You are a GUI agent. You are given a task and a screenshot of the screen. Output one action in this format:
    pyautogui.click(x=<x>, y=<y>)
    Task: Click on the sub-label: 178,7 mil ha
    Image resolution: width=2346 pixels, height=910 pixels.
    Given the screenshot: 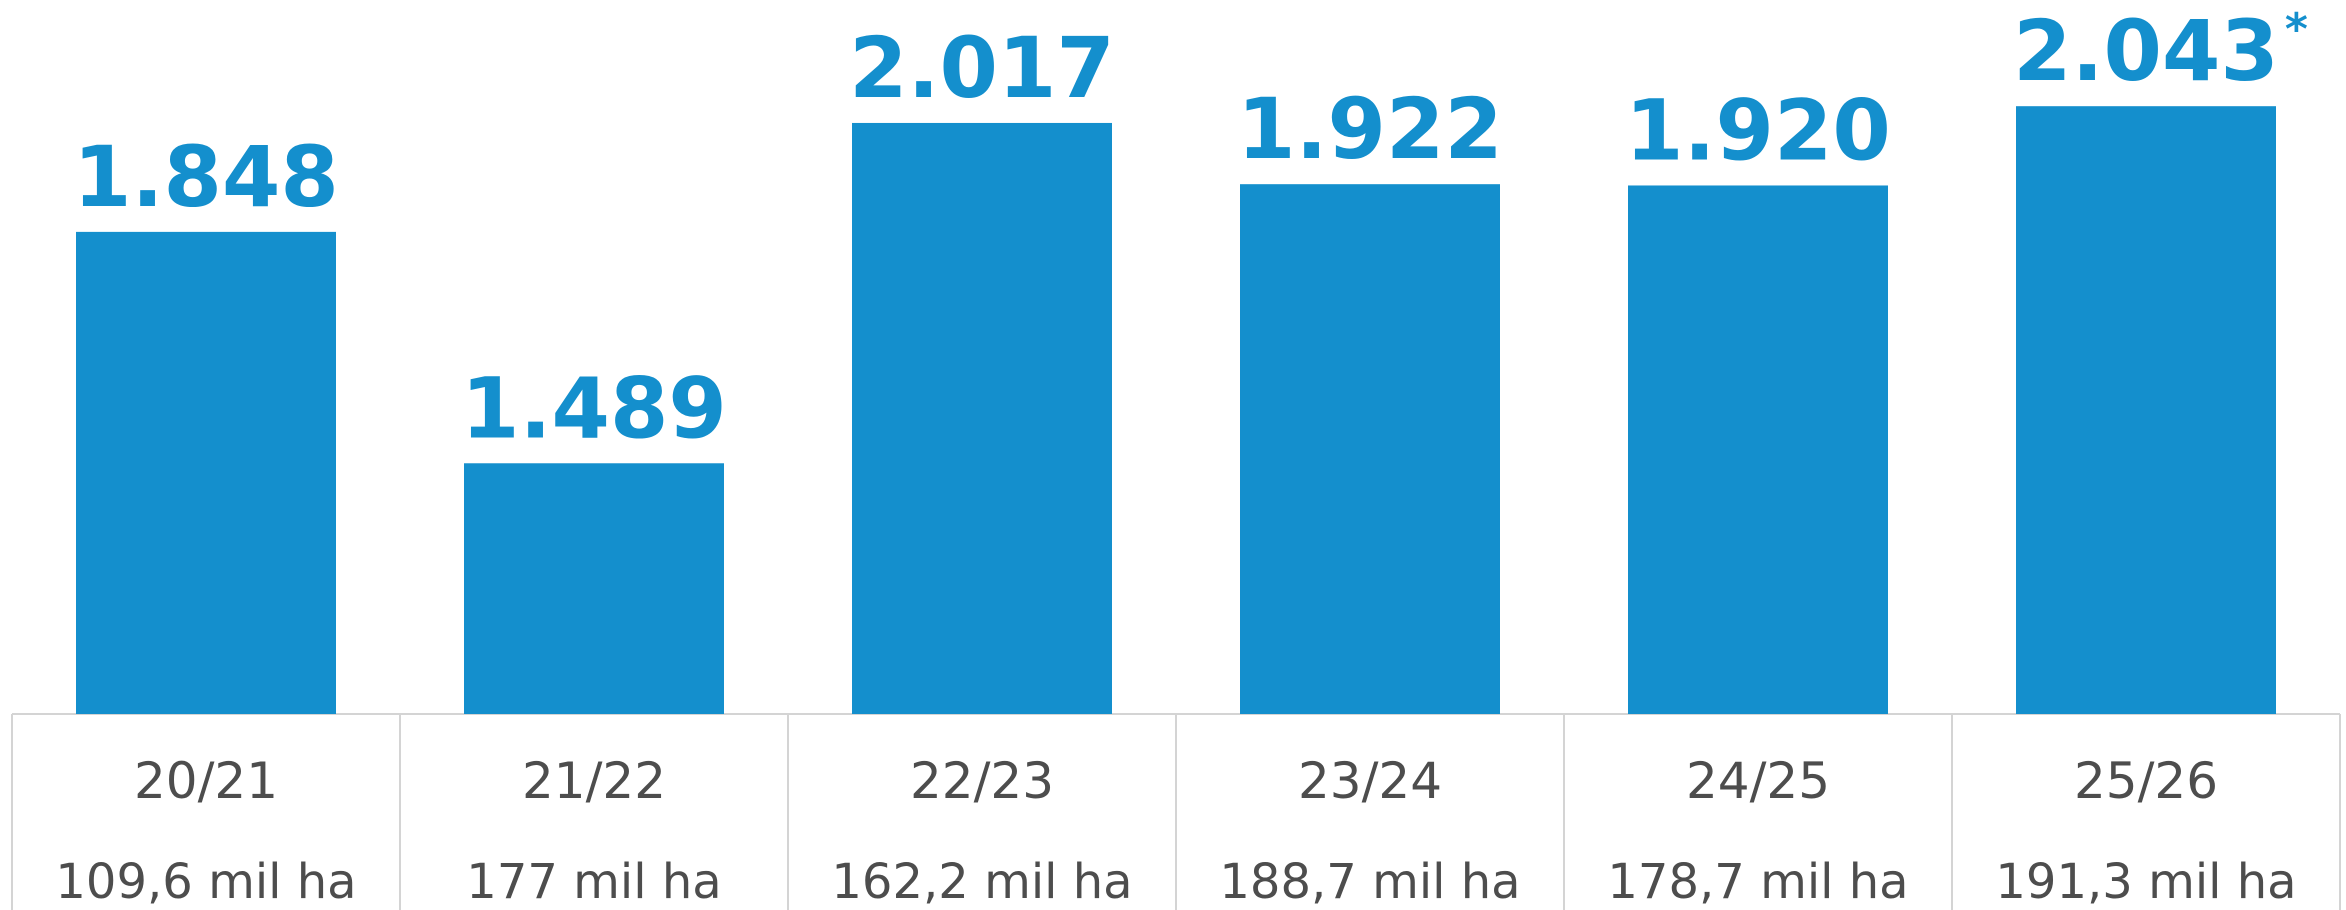 What is the action you would take?
    pyautogui.click(x=1757, y=882)
    